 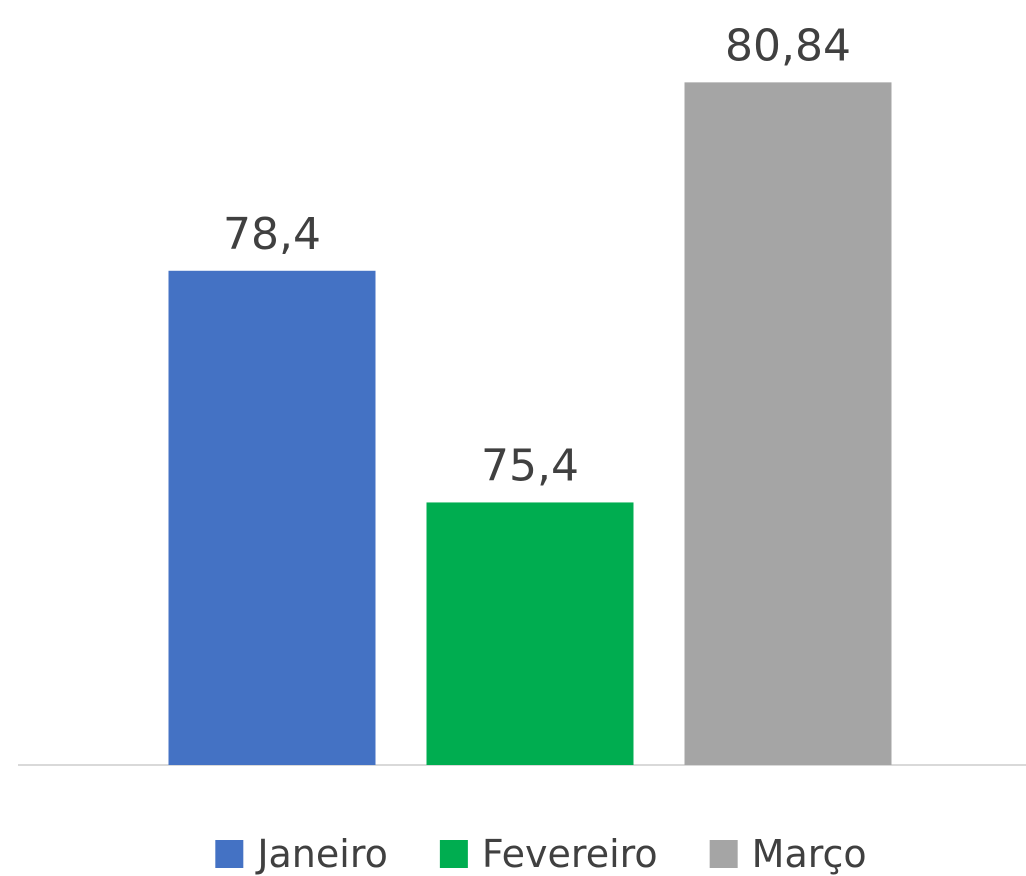 What do you see at coordinates (321, 854) in the screenshot?
I see `legend-label: Janeiro` at bounding box center [321, 854].